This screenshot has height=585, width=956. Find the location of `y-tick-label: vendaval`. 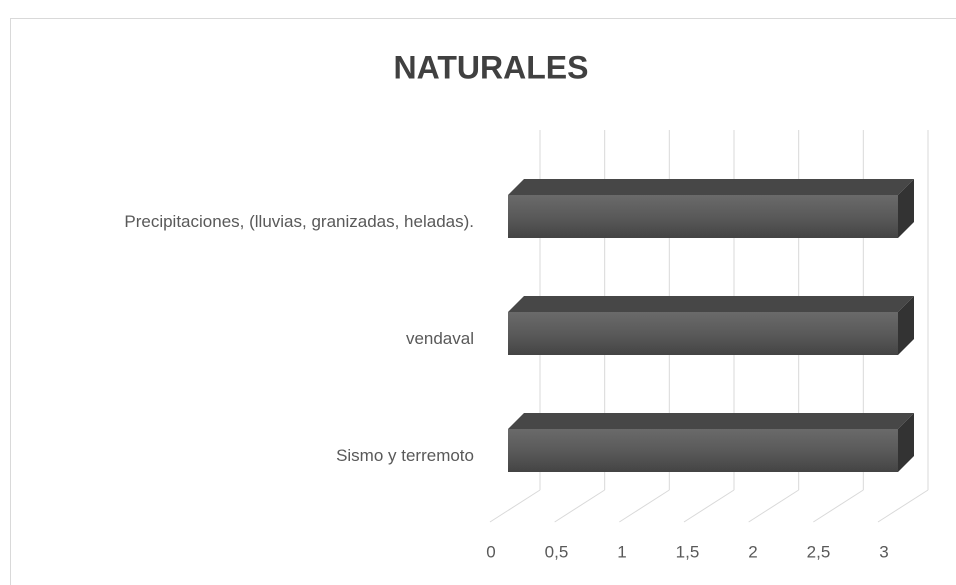

y-tick-label: vendaval is located at coordinates (440, 338).